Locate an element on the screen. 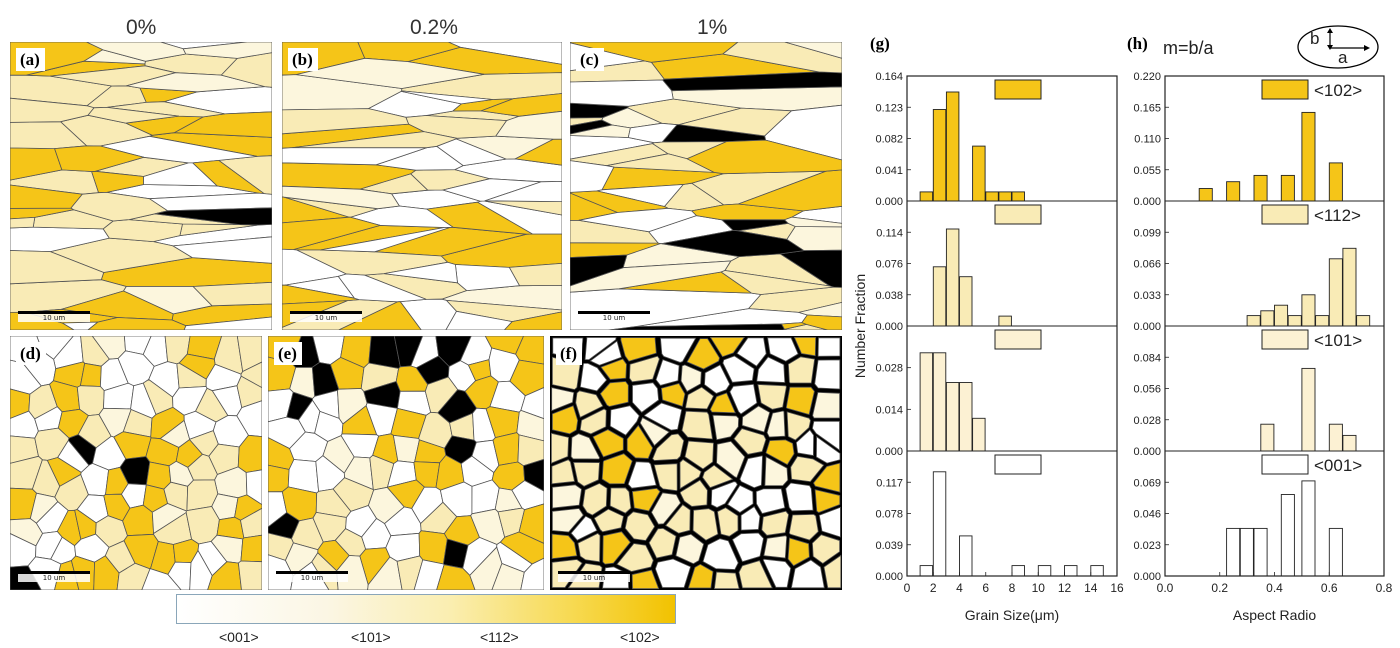 This screenshot has width=1400, height=648. y-tick-label: 0.039 is located at coordinates (889, 546).